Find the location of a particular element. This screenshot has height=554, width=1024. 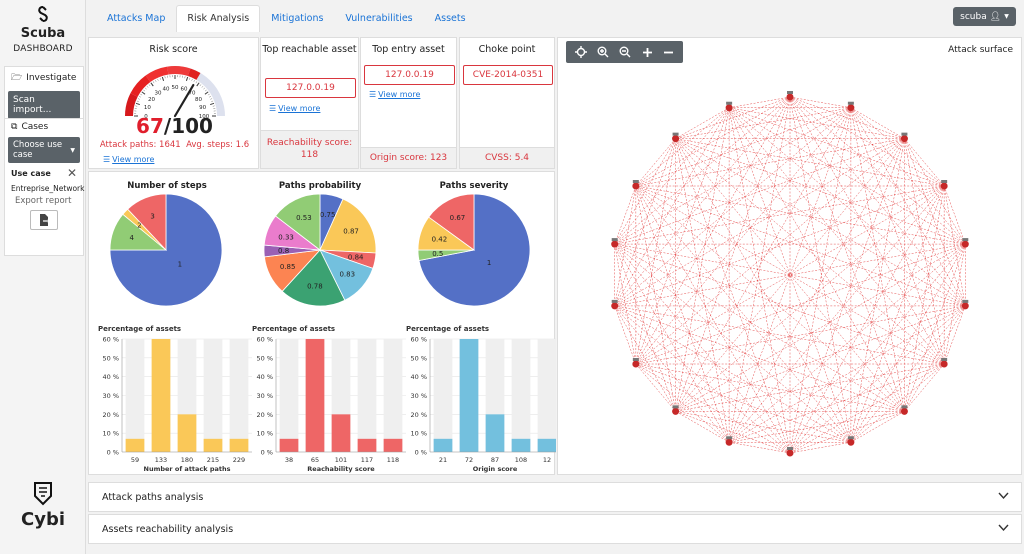

close-icon: ✕ is located at coordinates (71, 173).